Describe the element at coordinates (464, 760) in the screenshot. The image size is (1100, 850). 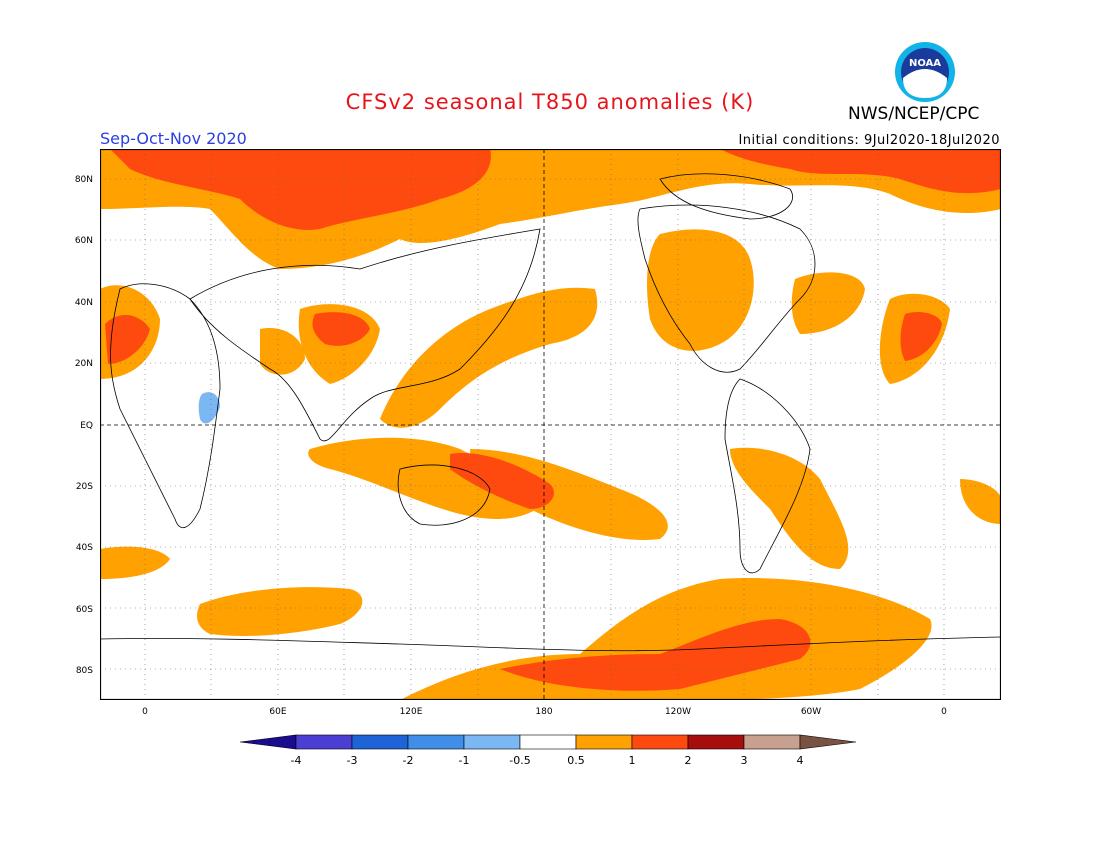
I see `colorbar-tick: -1` at that location.